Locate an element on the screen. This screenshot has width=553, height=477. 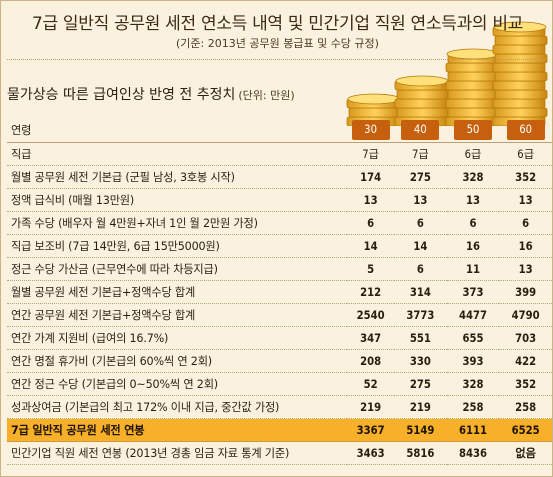
section-heading: 물가상승 따른 급여인상 반영 전 추정치 (단위: 만원) is located at coordinates (151, 94).